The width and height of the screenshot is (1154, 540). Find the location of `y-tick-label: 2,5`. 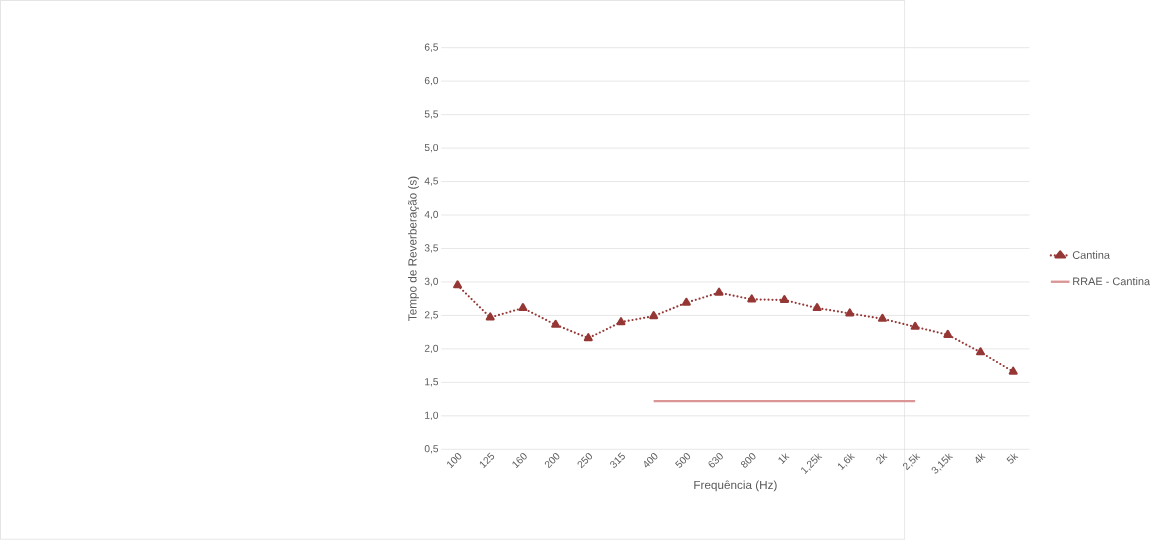

y-tick-label: 2,5 is located at coordinates (431, 315).